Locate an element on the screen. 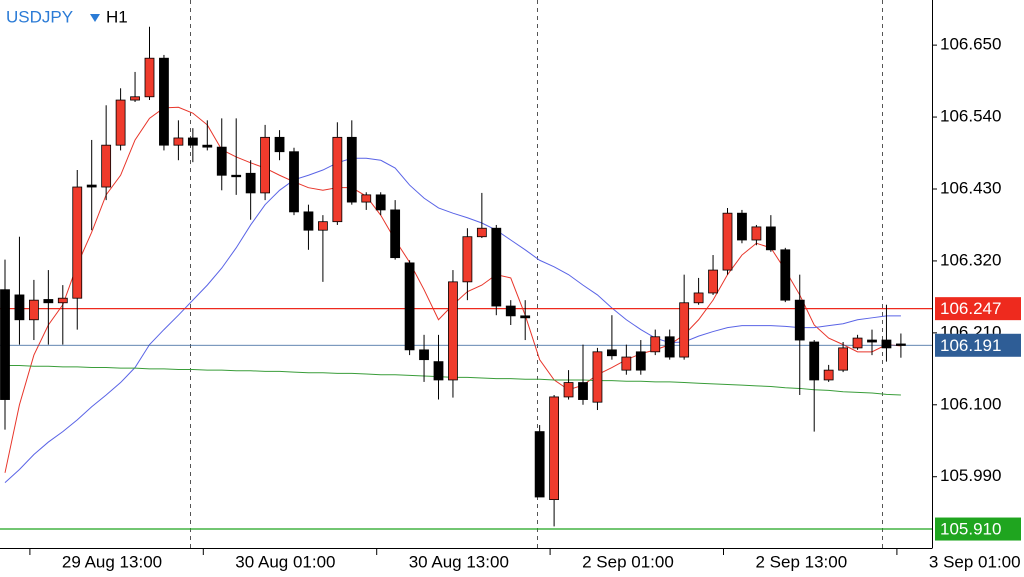 The image size is (1024, 577). x-tick-label: 30 Aug 13:00 is located at coordinates (459, 561).